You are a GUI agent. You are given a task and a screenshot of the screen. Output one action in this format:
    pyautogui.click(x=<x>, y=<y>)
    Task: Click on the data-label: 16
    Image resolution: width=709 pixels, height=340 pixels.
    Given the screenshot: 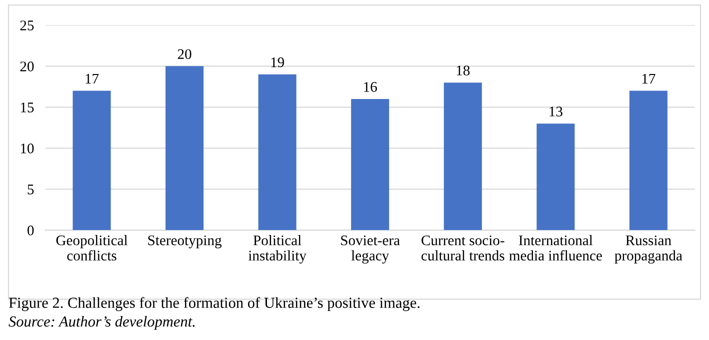 What is the action you would take?
    pyautogui.click(x=370, y=87)
    